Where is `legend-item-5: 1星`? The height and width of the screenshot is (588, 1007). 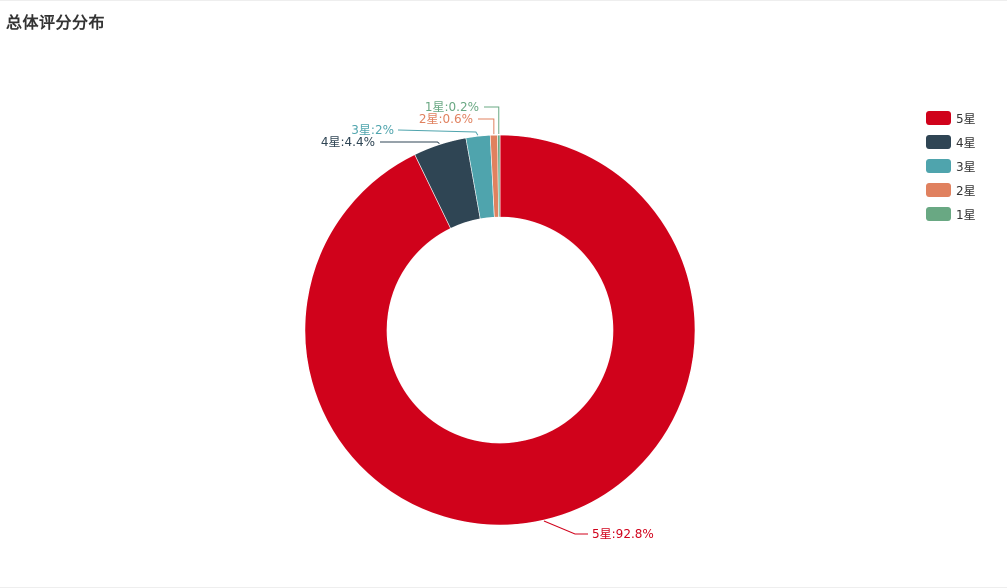
legend-item-5: 1星 is located at coordinates (951, 214).